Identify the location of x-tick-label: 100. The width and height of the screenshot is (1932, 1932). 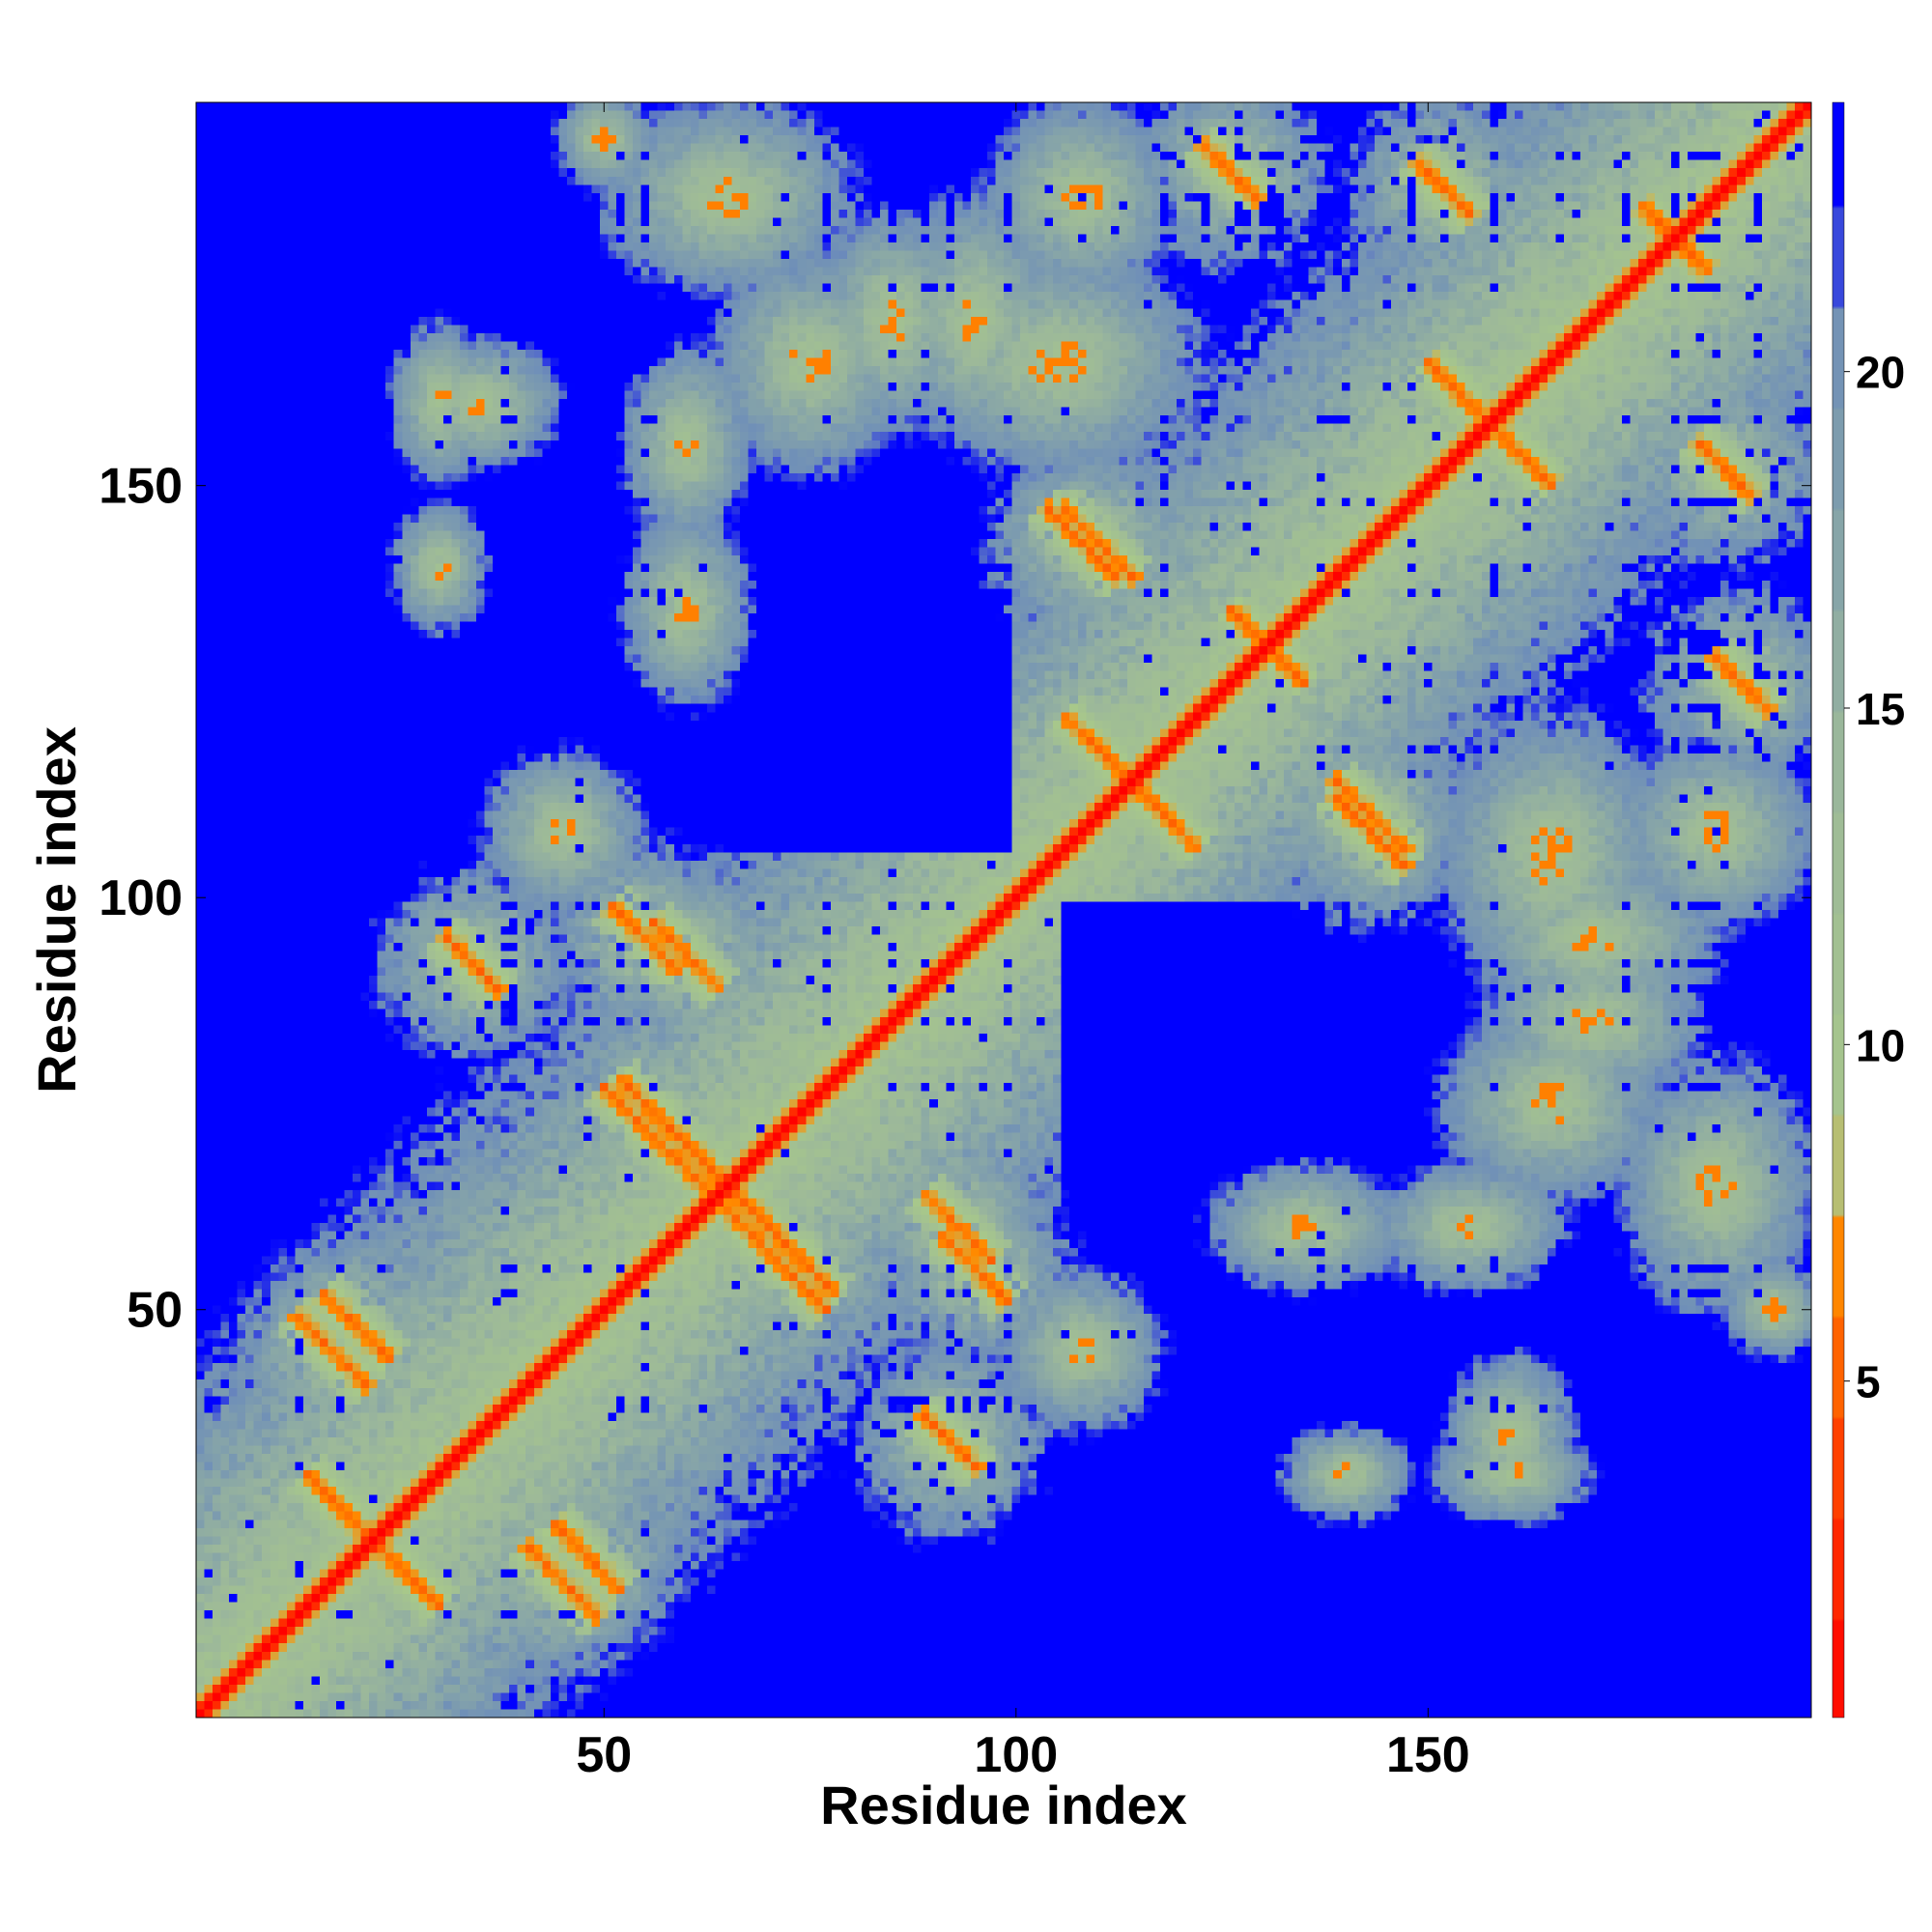
(1016, 1755).